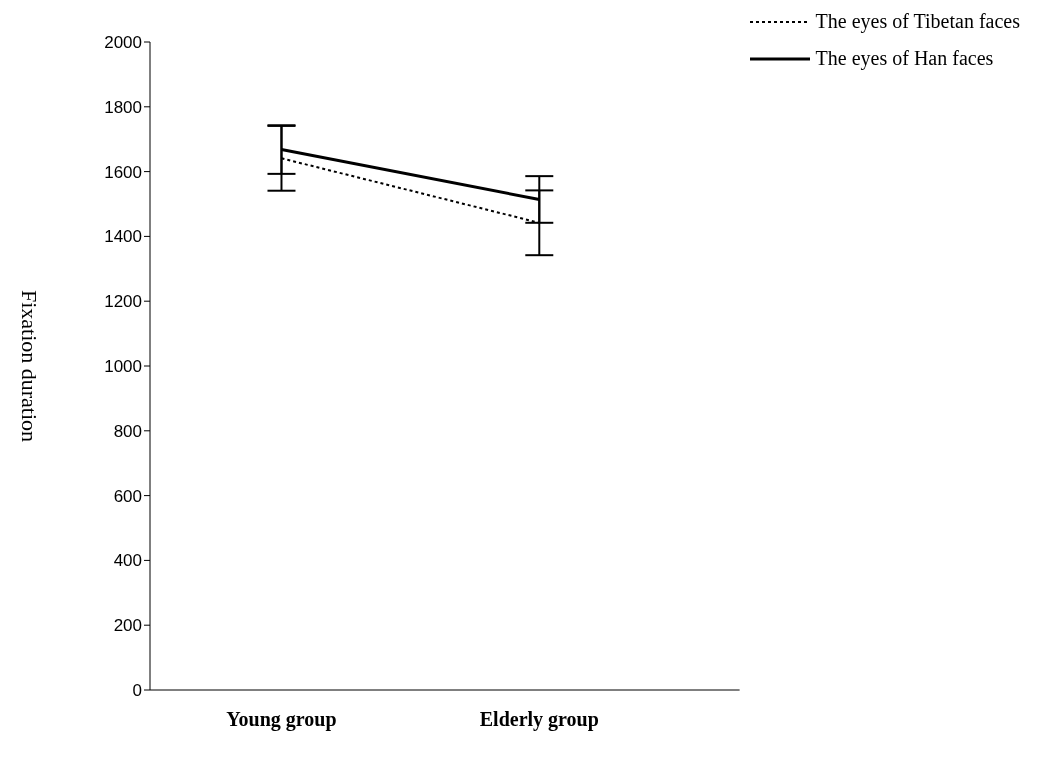 The height and width of the screenshot is (758, 1038). Describe the element at coordinates (917, 21) in the screenshot. I see `legend-label: The eyes of Tibetan faces` at that location.